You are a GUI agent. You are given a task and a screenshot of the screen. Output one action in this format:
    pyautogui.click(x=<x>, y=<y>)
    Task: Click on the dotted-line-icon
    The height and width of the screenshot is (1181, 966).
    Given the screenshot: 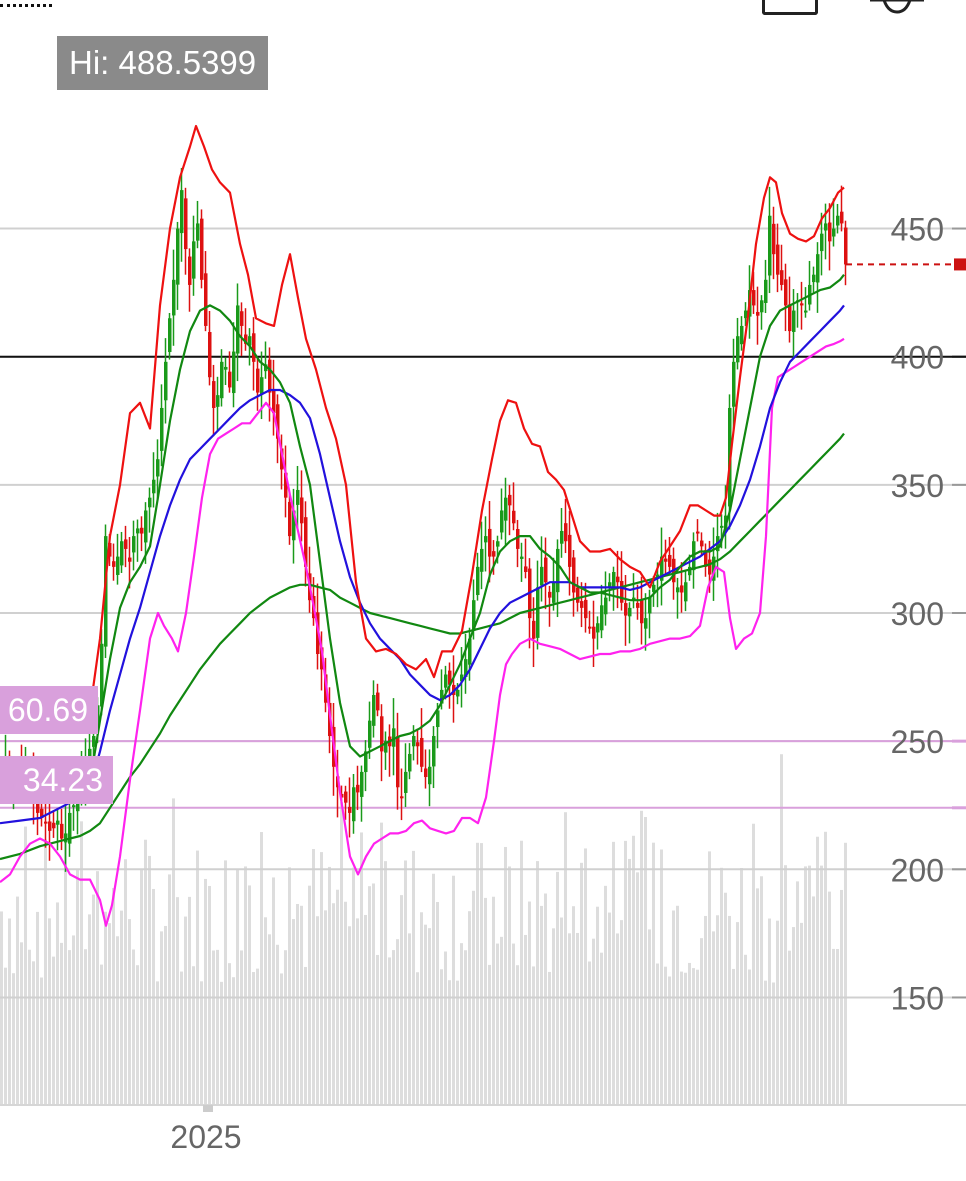 What is the action you would take?
    pyautogui.click(x=26, y=3)
    